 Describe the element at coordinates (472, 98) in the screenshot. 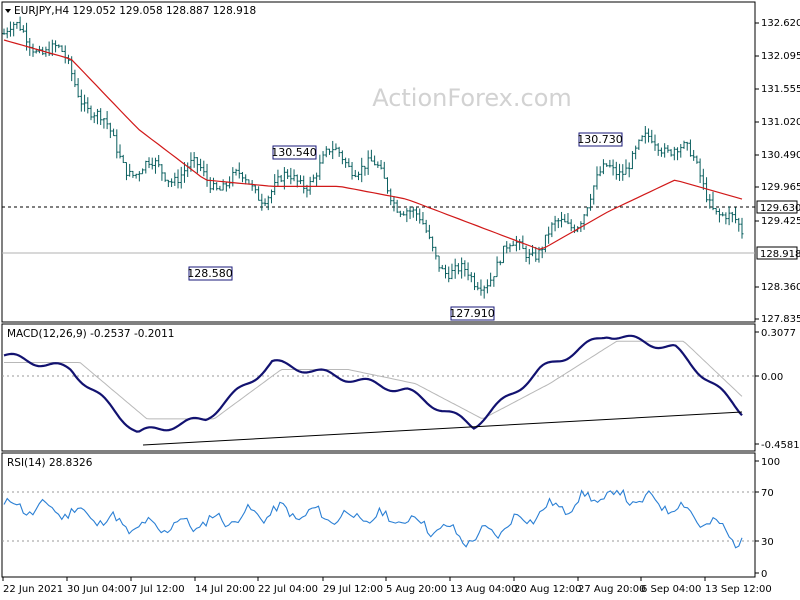

I see `watermark: ActionForex.com` at that location.